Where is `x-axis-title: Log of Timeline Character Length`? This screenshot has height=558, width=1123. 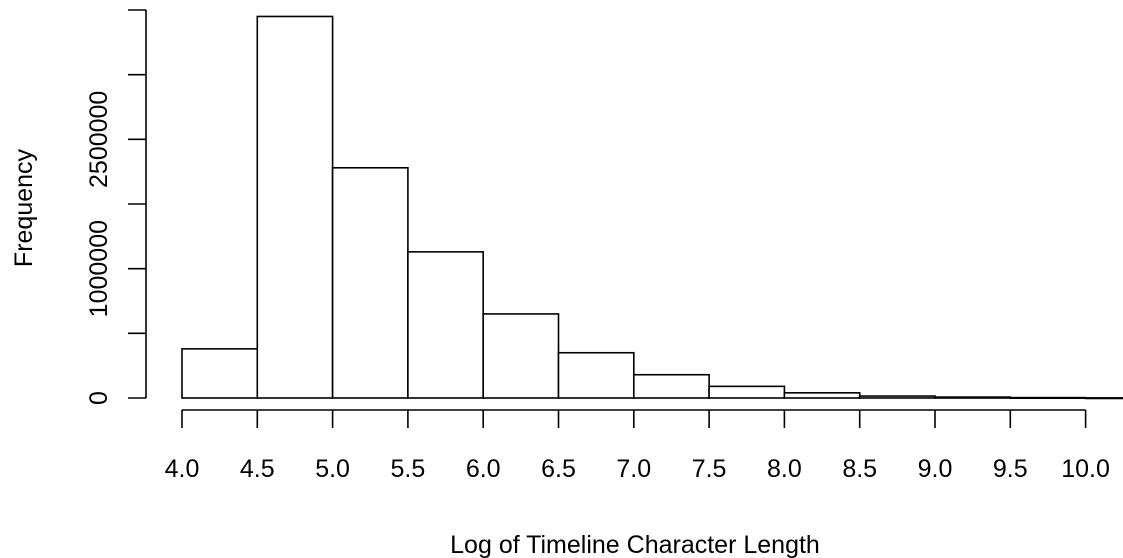 x-axis-title: Log of Timeline Character Length is located at coordinates (635, 544).